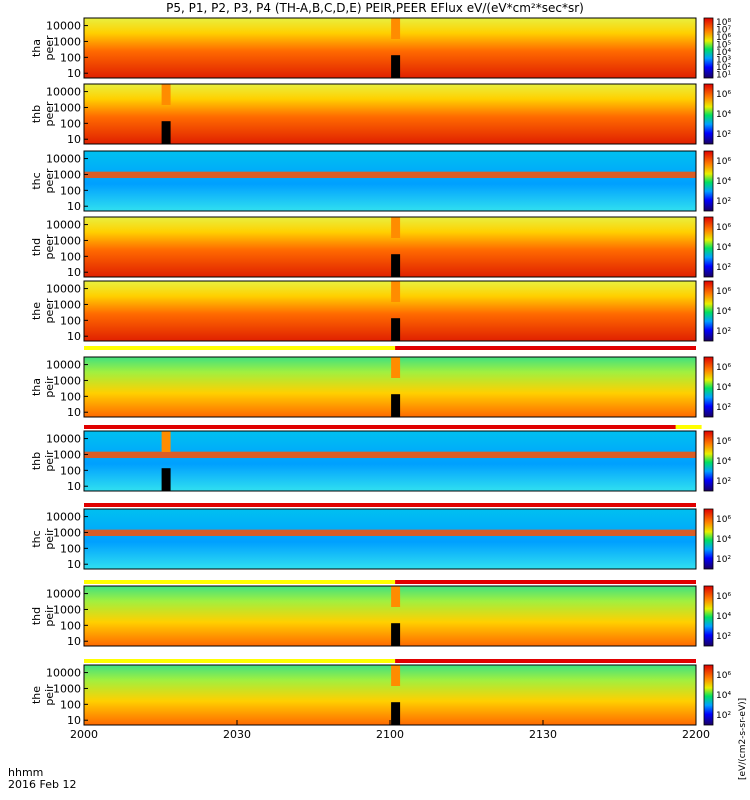 The image size is (750, 800). What do you see at coordinates (43, 48) in the screenshot?
I see `panel-label: thapeer` at bounding box center [43, 48].